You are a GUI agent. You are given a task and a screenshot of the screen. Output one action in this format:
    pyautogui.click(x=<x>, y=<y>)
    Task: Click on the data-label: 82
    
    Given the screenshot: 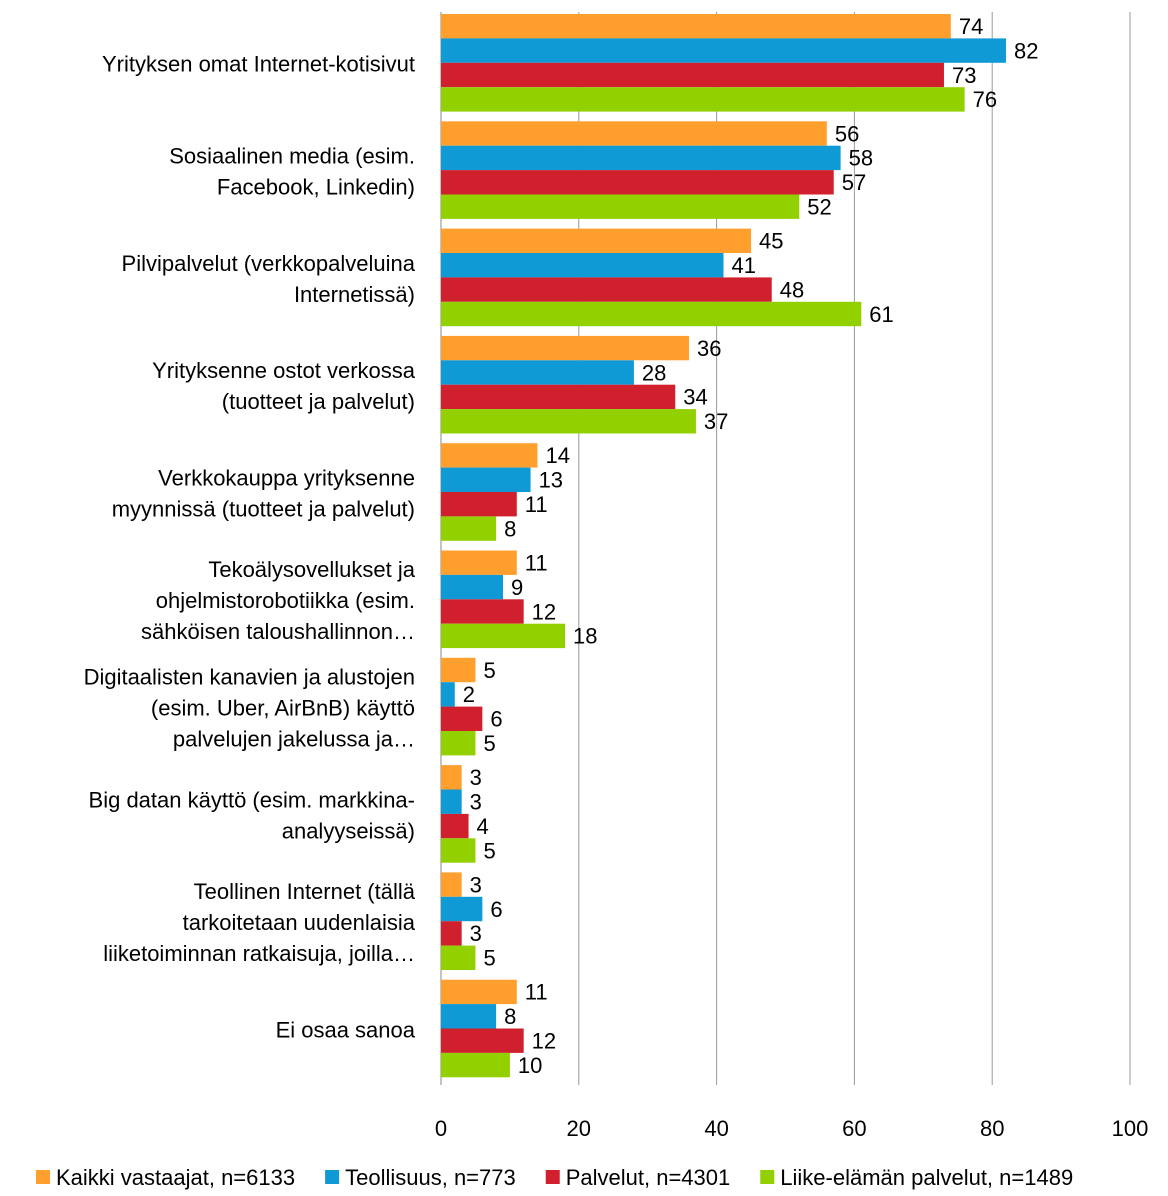 What is the action you would take?
    pyautogui.click(x=1026, y=50)
    